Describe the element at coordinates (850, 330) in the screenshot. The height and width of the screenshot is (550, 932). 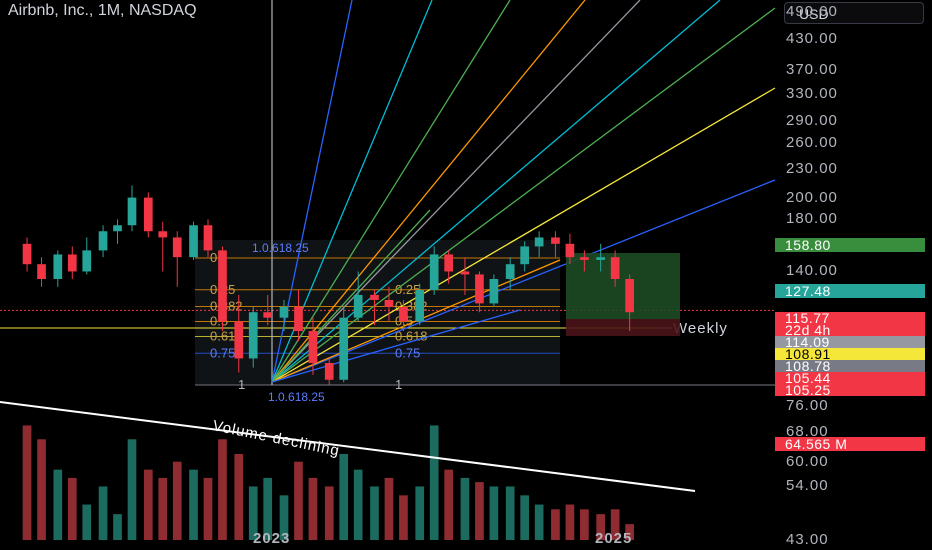
I see `price-badge: 22d 4h` at that location.